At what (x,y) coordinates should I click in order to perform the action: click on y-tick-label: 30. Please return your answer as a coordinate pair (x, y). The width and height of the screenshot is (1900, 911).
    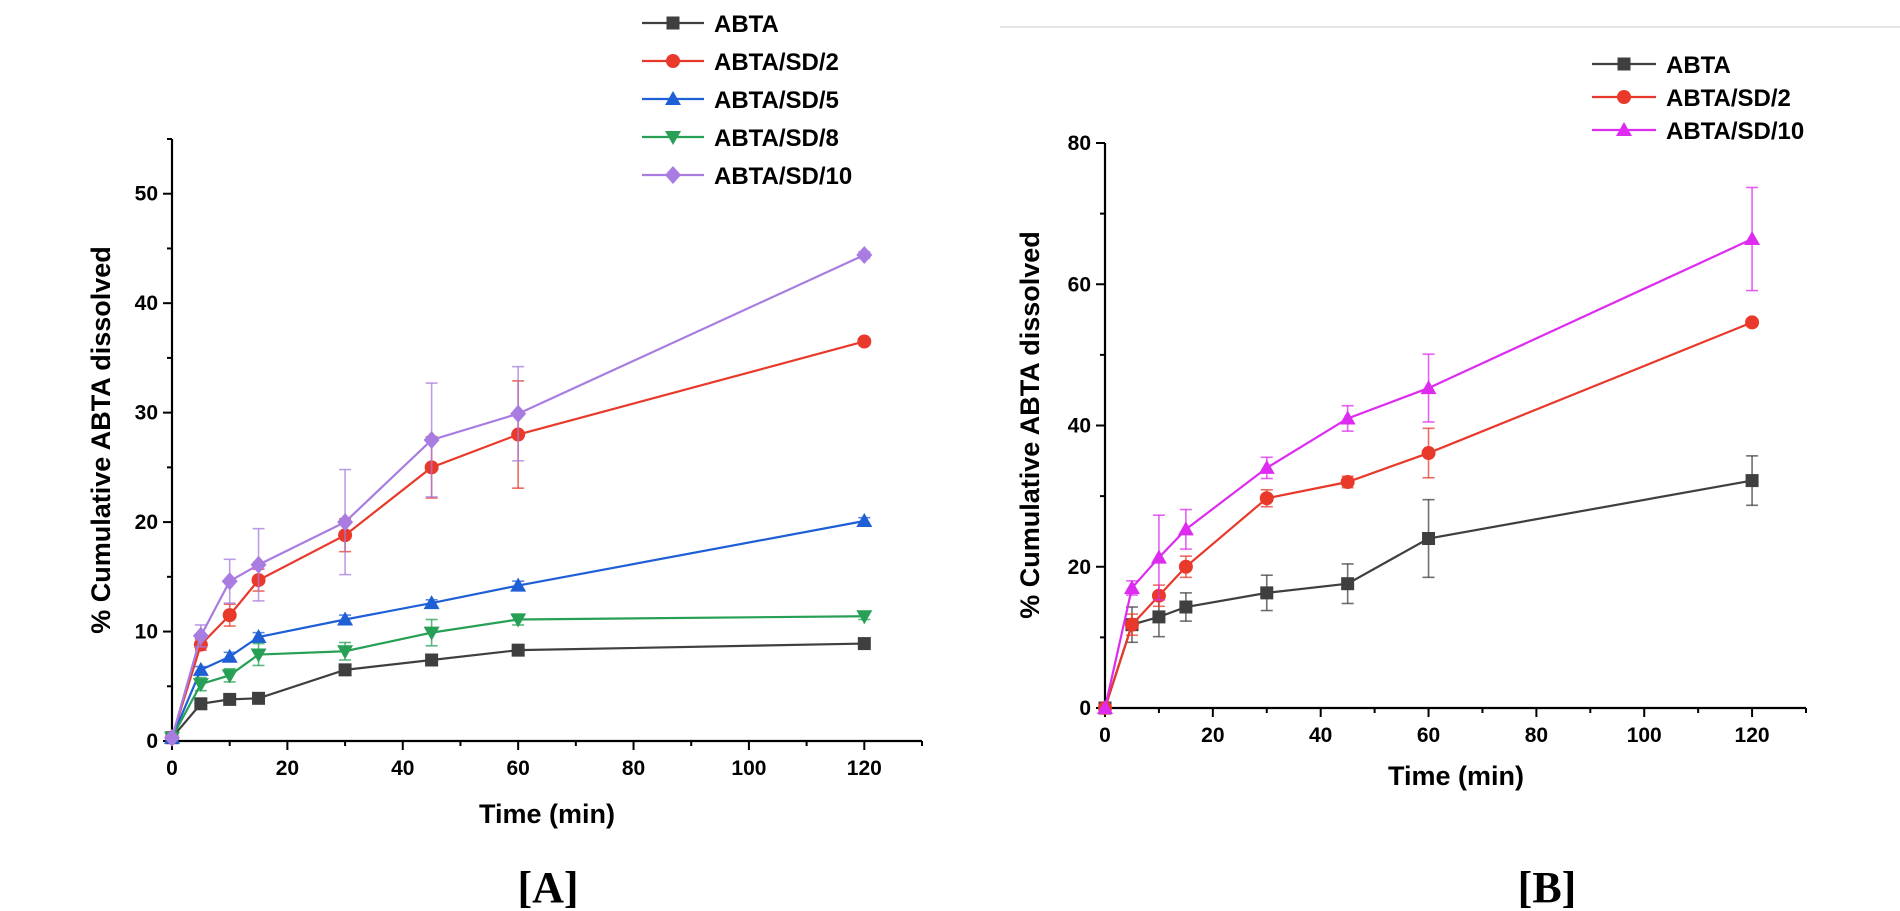
    Looking at the image, I should click on (146, 413).